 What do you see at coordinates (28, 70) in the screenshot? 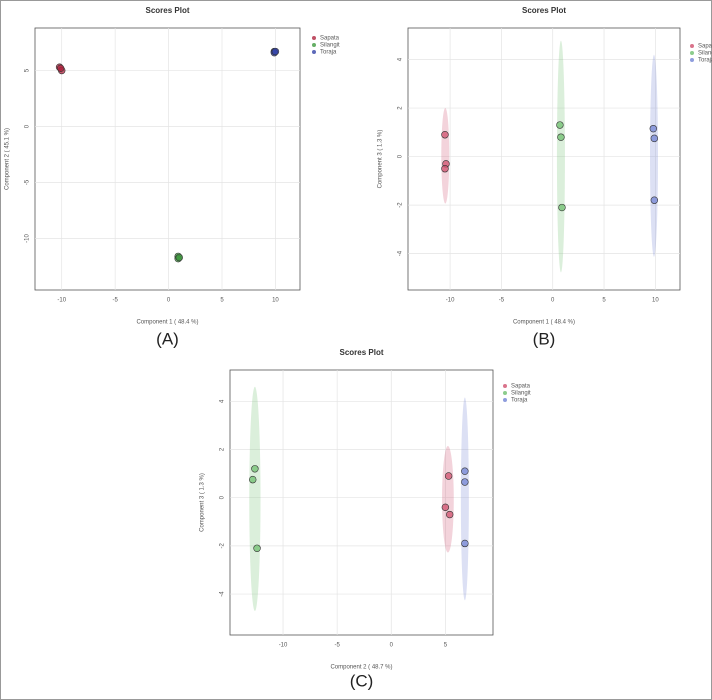
I see `y-tick-label: 5` at bounding box center [28, 70].